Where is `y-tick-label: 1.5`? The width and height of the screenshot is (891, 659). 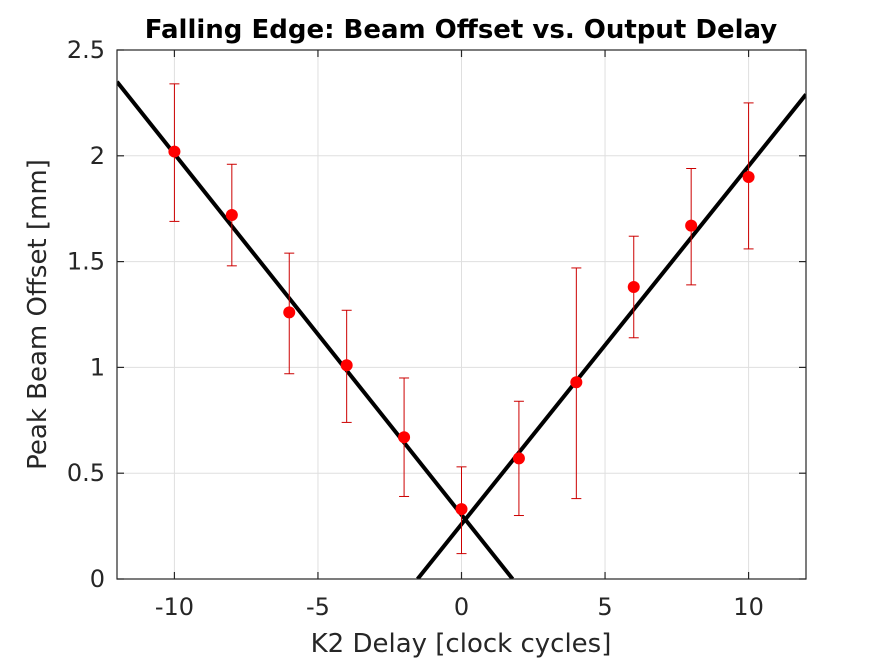
y-tick-label: 1.5 is located at coordinates (86, 262).